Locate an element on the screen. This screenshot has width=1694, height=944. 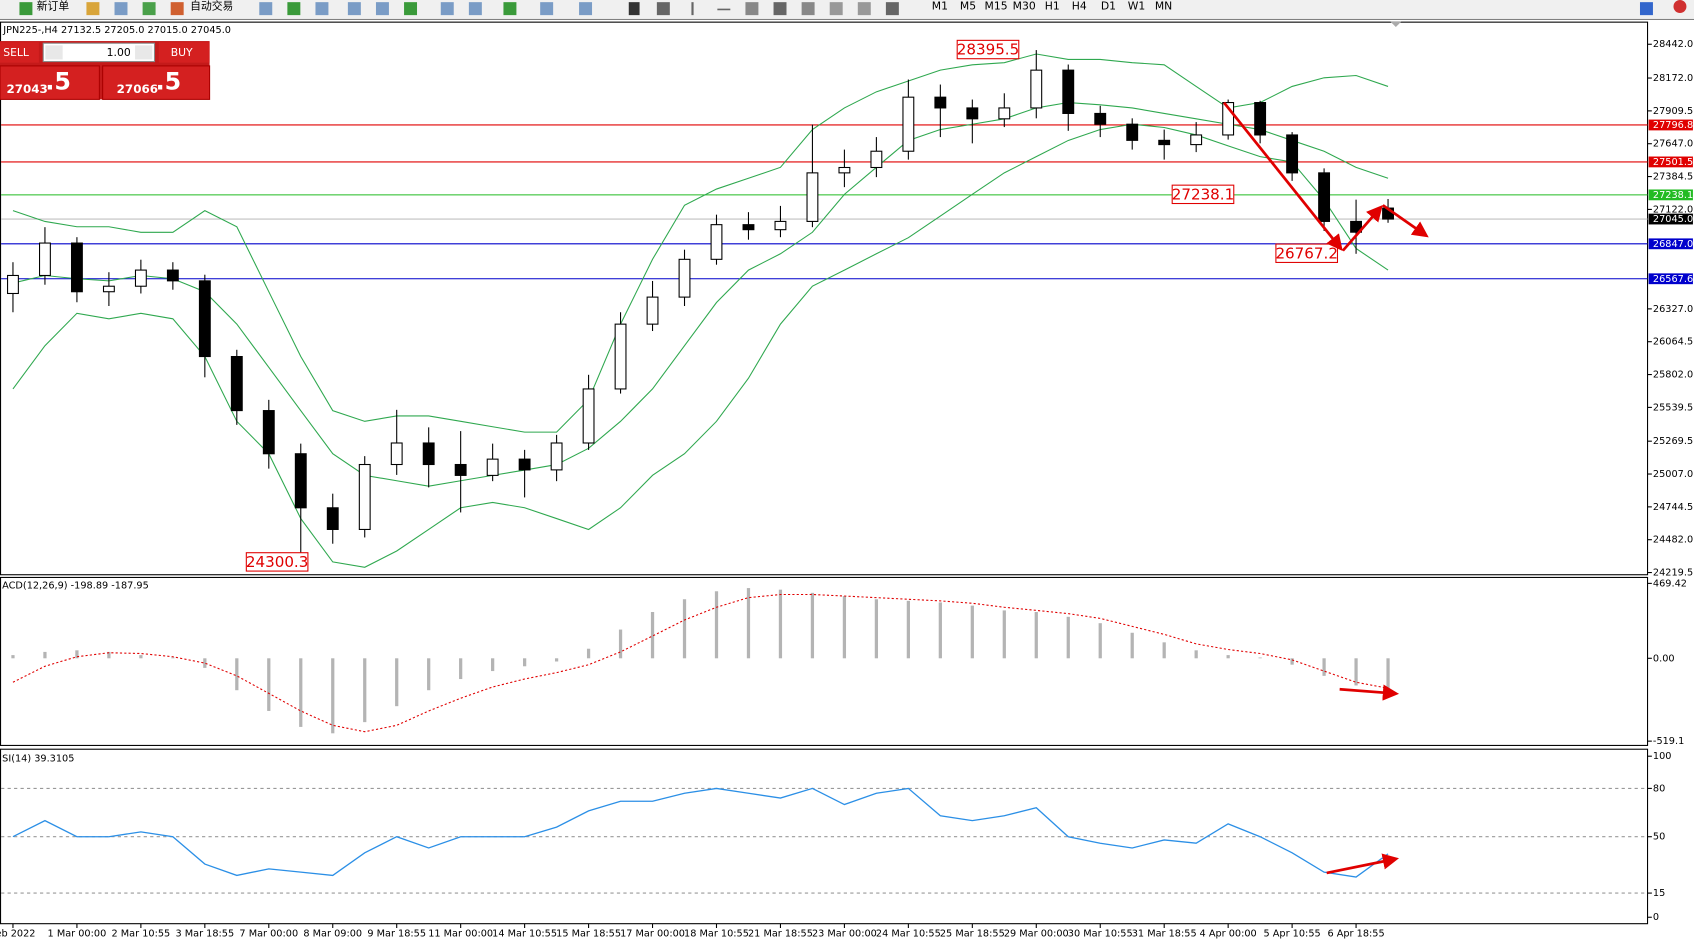
new-order-button: 新订单 is located at coordinates (53, 6).